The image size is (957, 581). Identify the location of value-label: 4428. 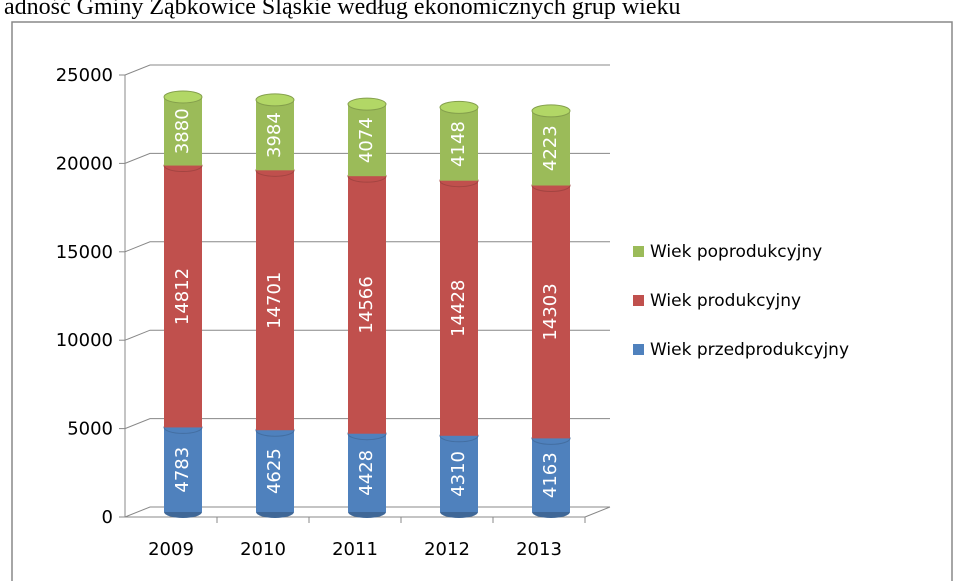
(366, 473).